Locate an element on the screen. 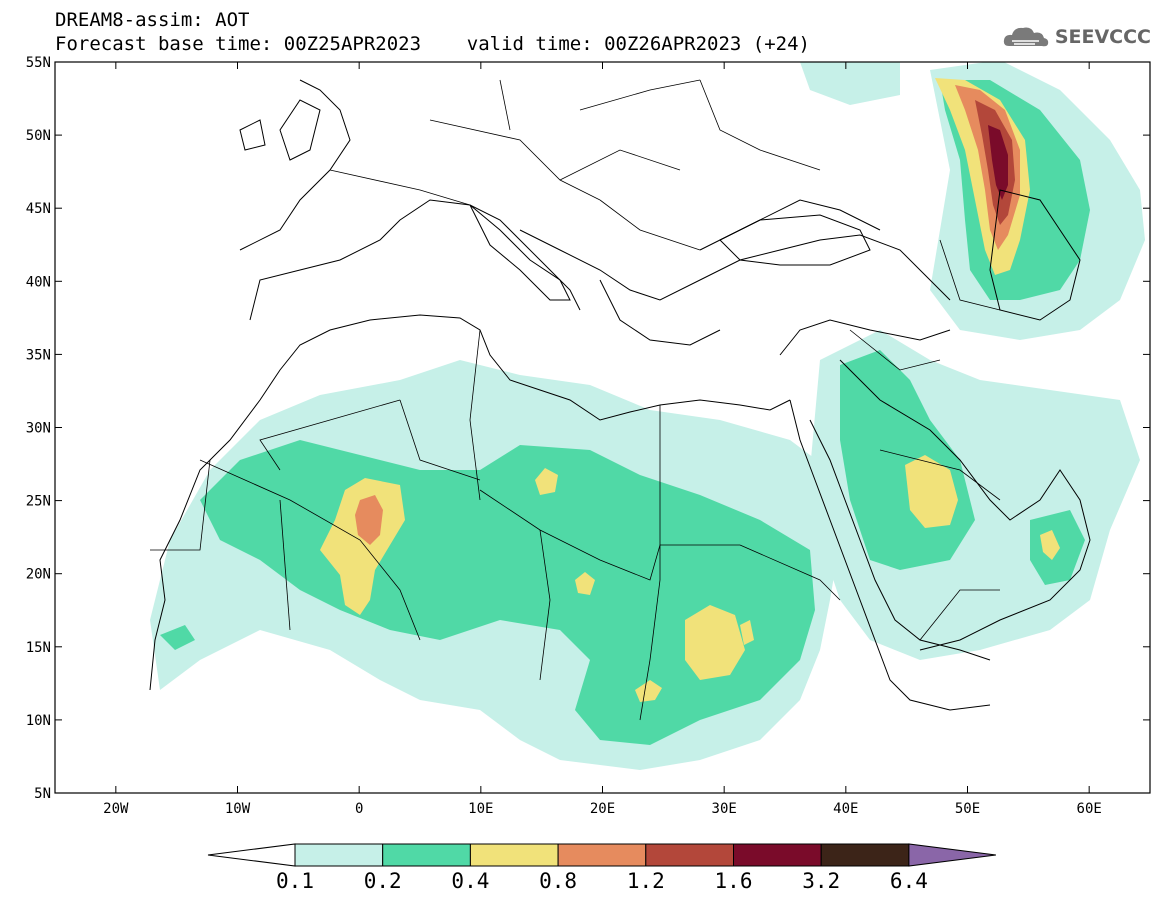  lon-tick-label: 60E is located at coordinates (1089, 809).